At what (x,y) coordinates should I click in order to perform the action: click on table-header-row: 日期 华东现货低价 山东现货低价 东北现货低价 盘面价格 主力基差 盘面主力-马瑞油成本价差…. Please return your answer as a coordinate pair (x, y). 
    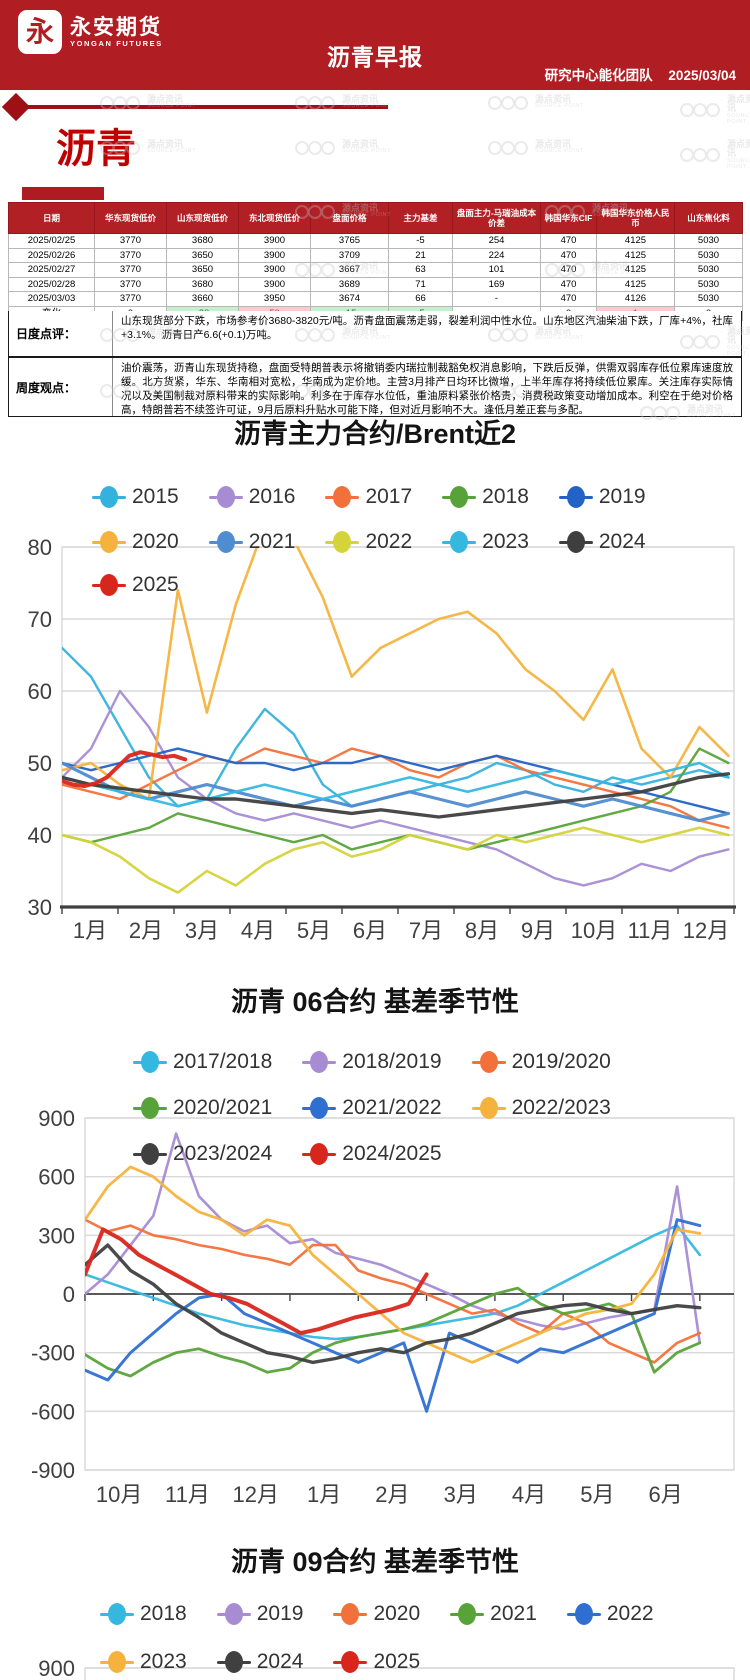
    Looking at the image, I should click on (375, 218).